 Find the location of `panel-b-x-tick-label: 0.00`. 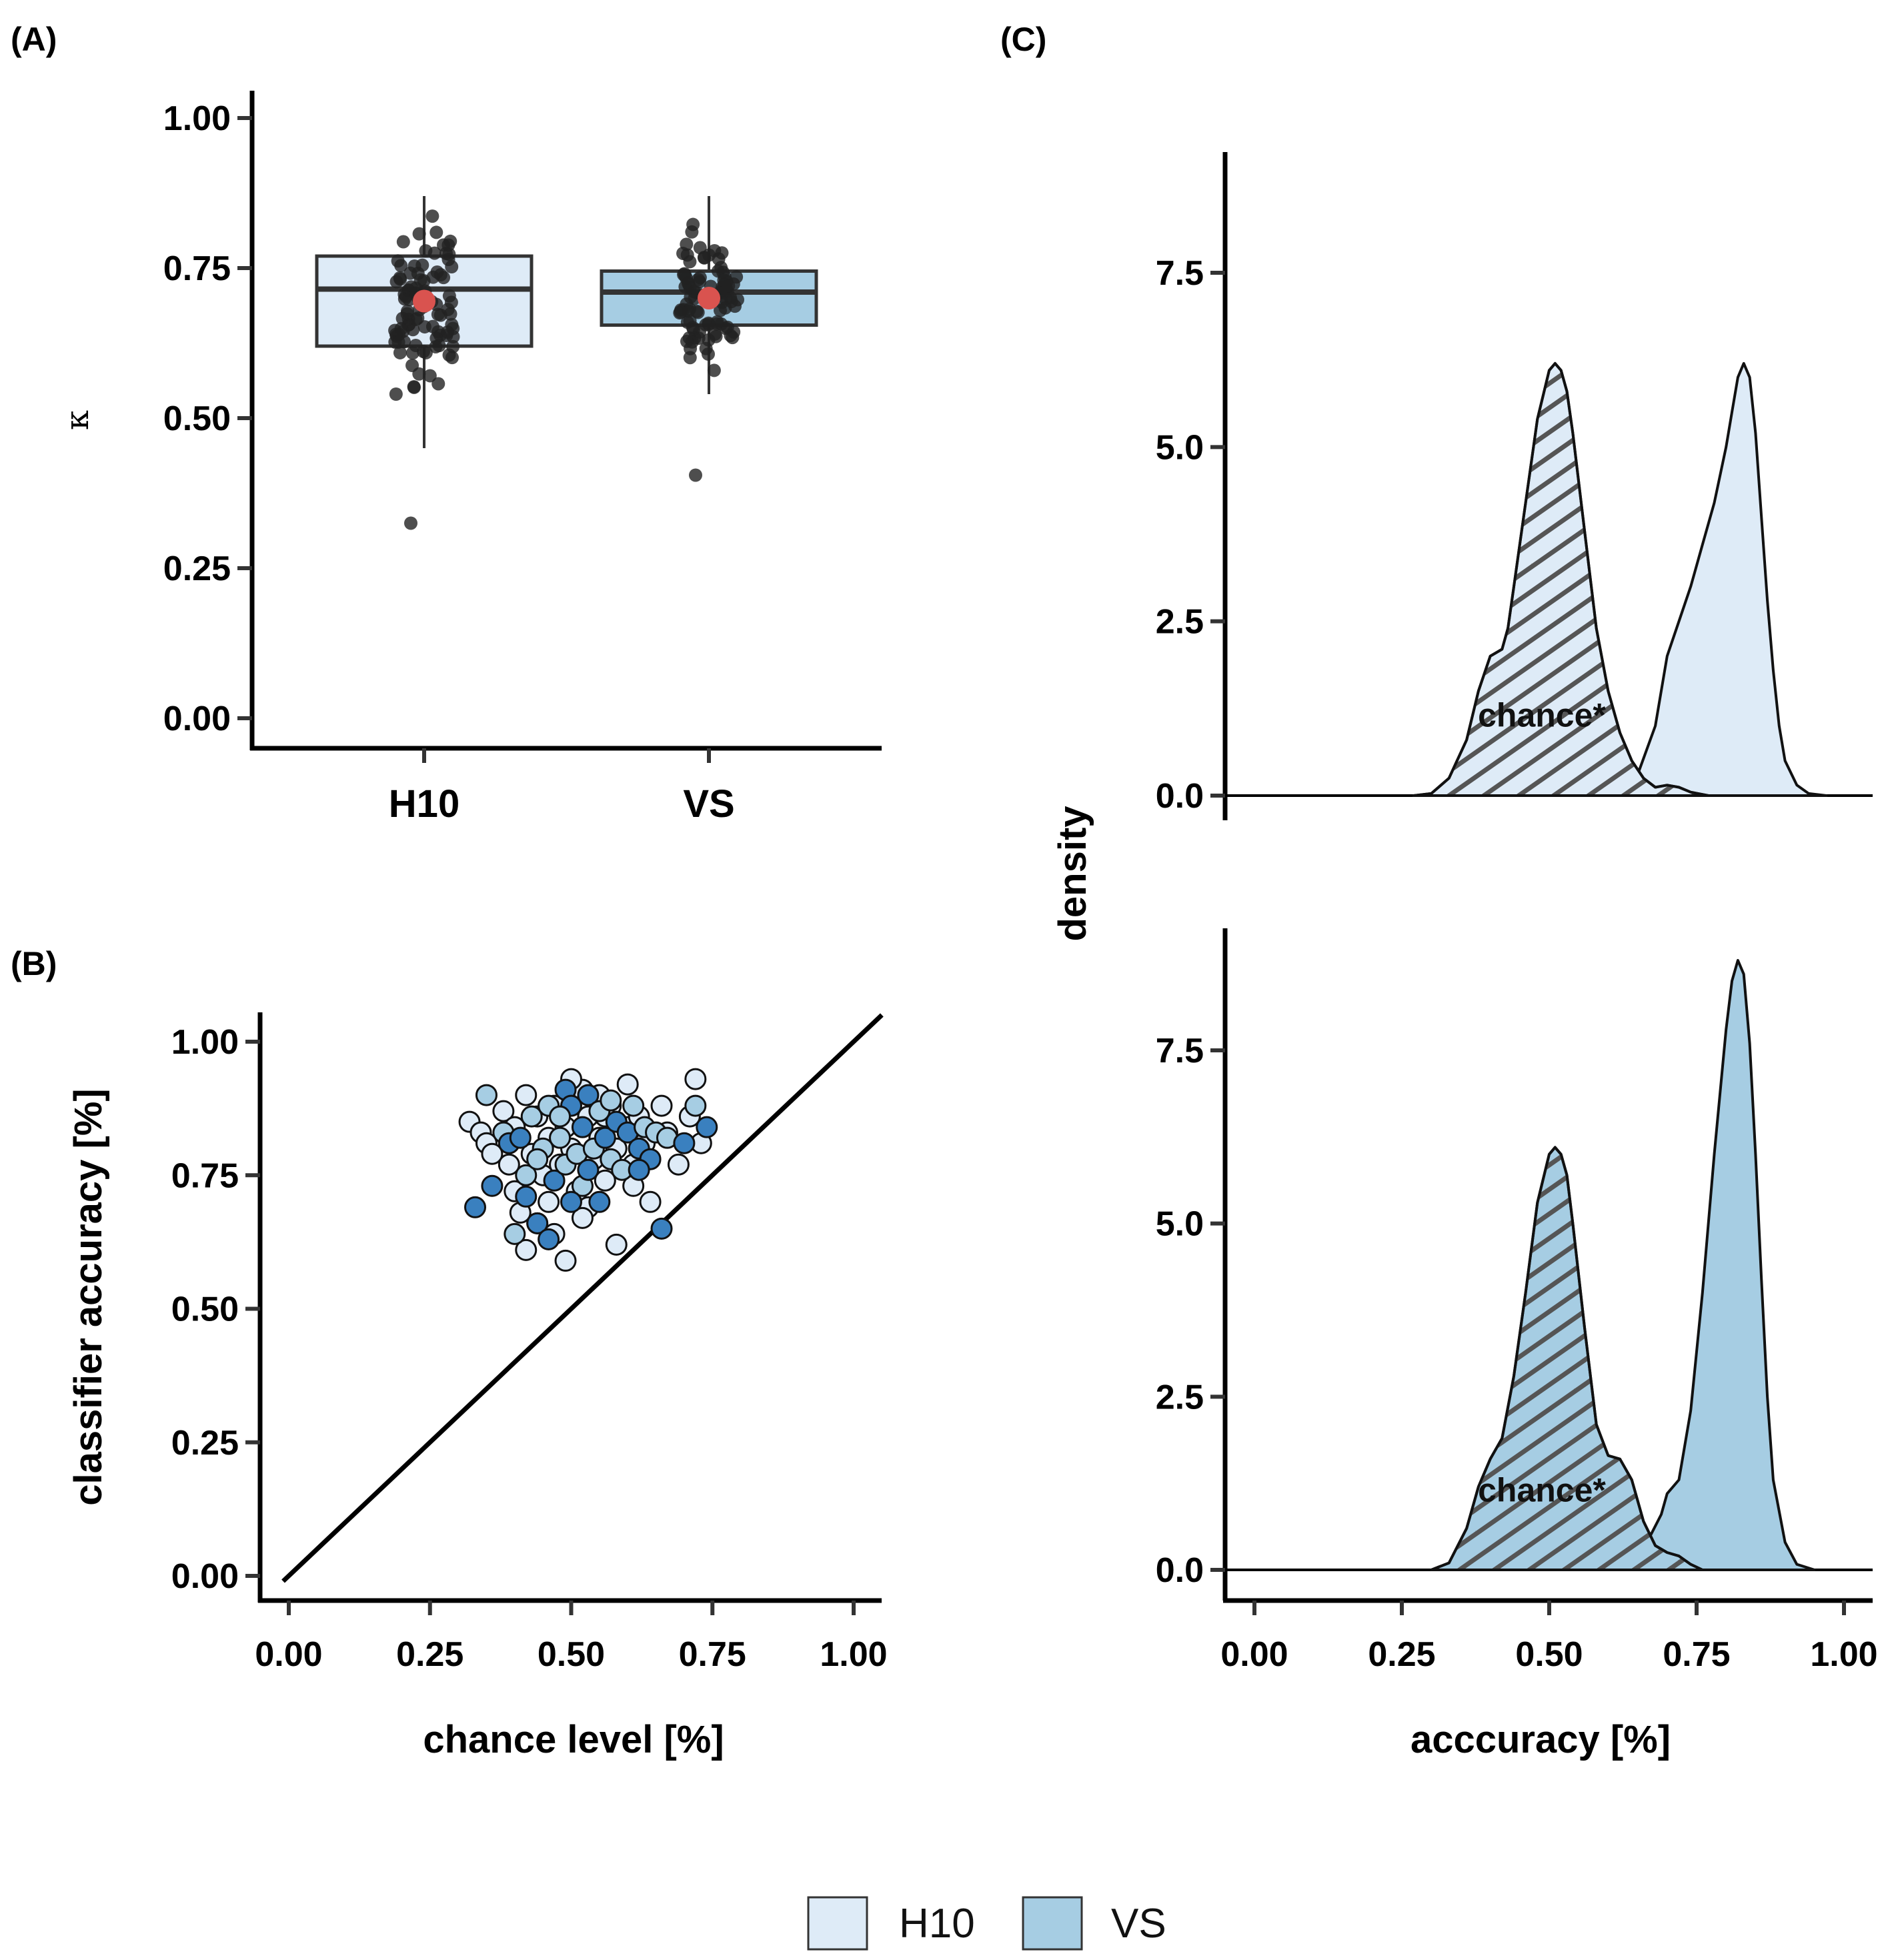

panel-b-x-tick-label: 0.00 is located at coordinates (288, 1654).